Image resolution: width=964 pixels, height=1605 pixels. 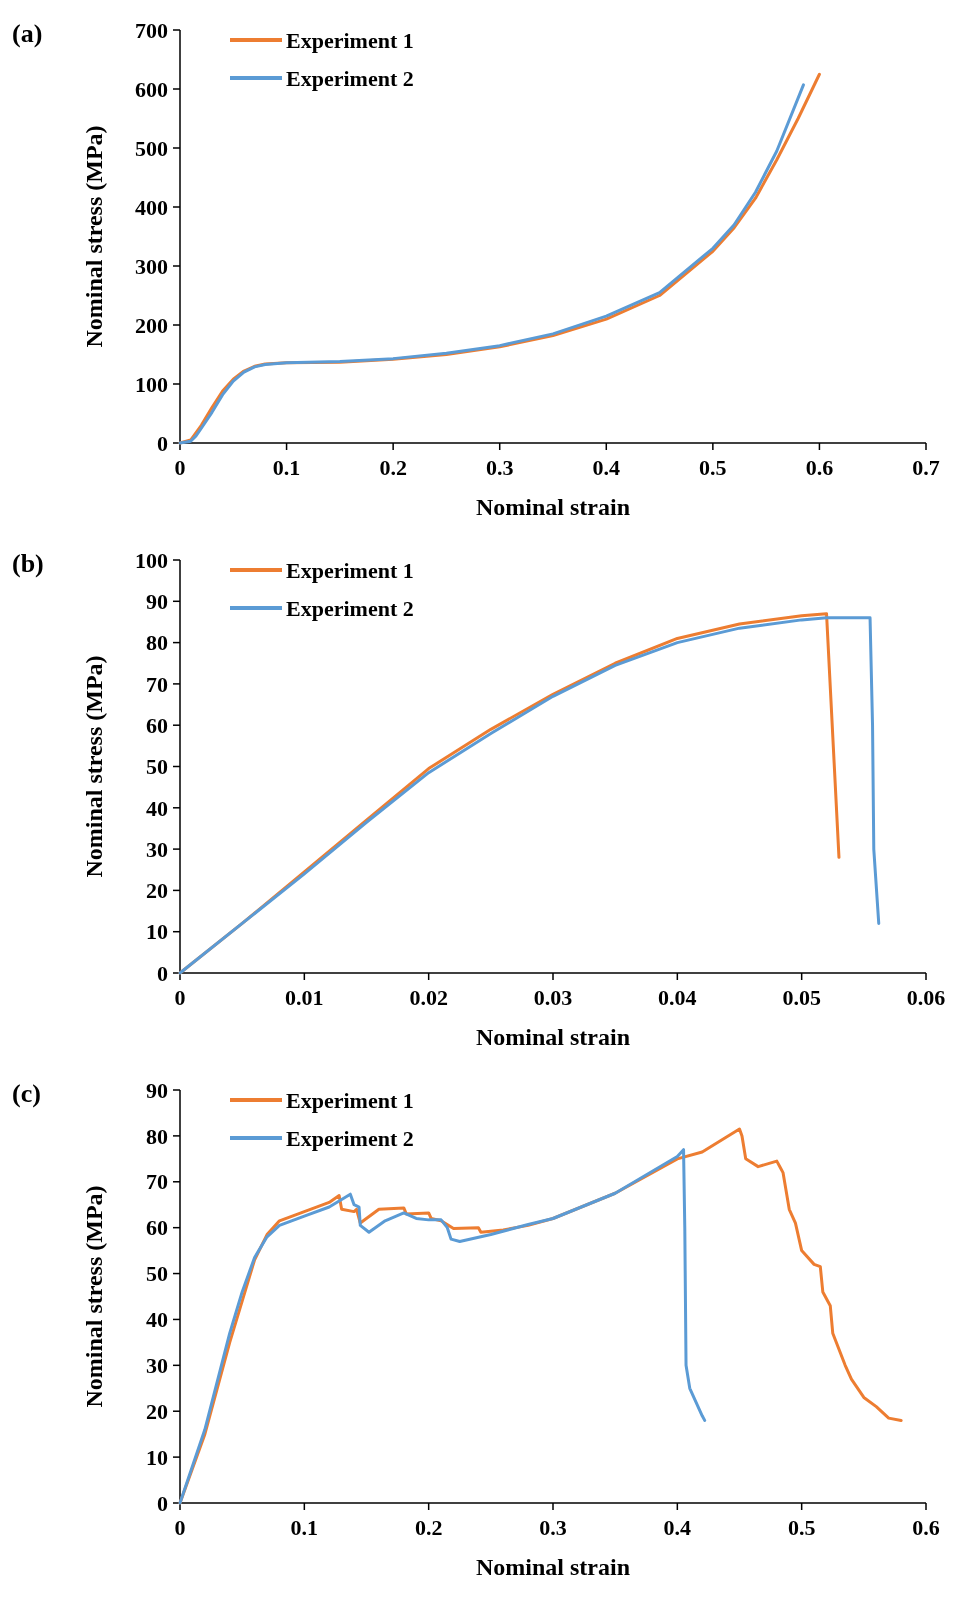 What do you see at coordinates (27, 33) in the screenshot?
I see `chart-title: (a)` at bounding box center [27, 33].